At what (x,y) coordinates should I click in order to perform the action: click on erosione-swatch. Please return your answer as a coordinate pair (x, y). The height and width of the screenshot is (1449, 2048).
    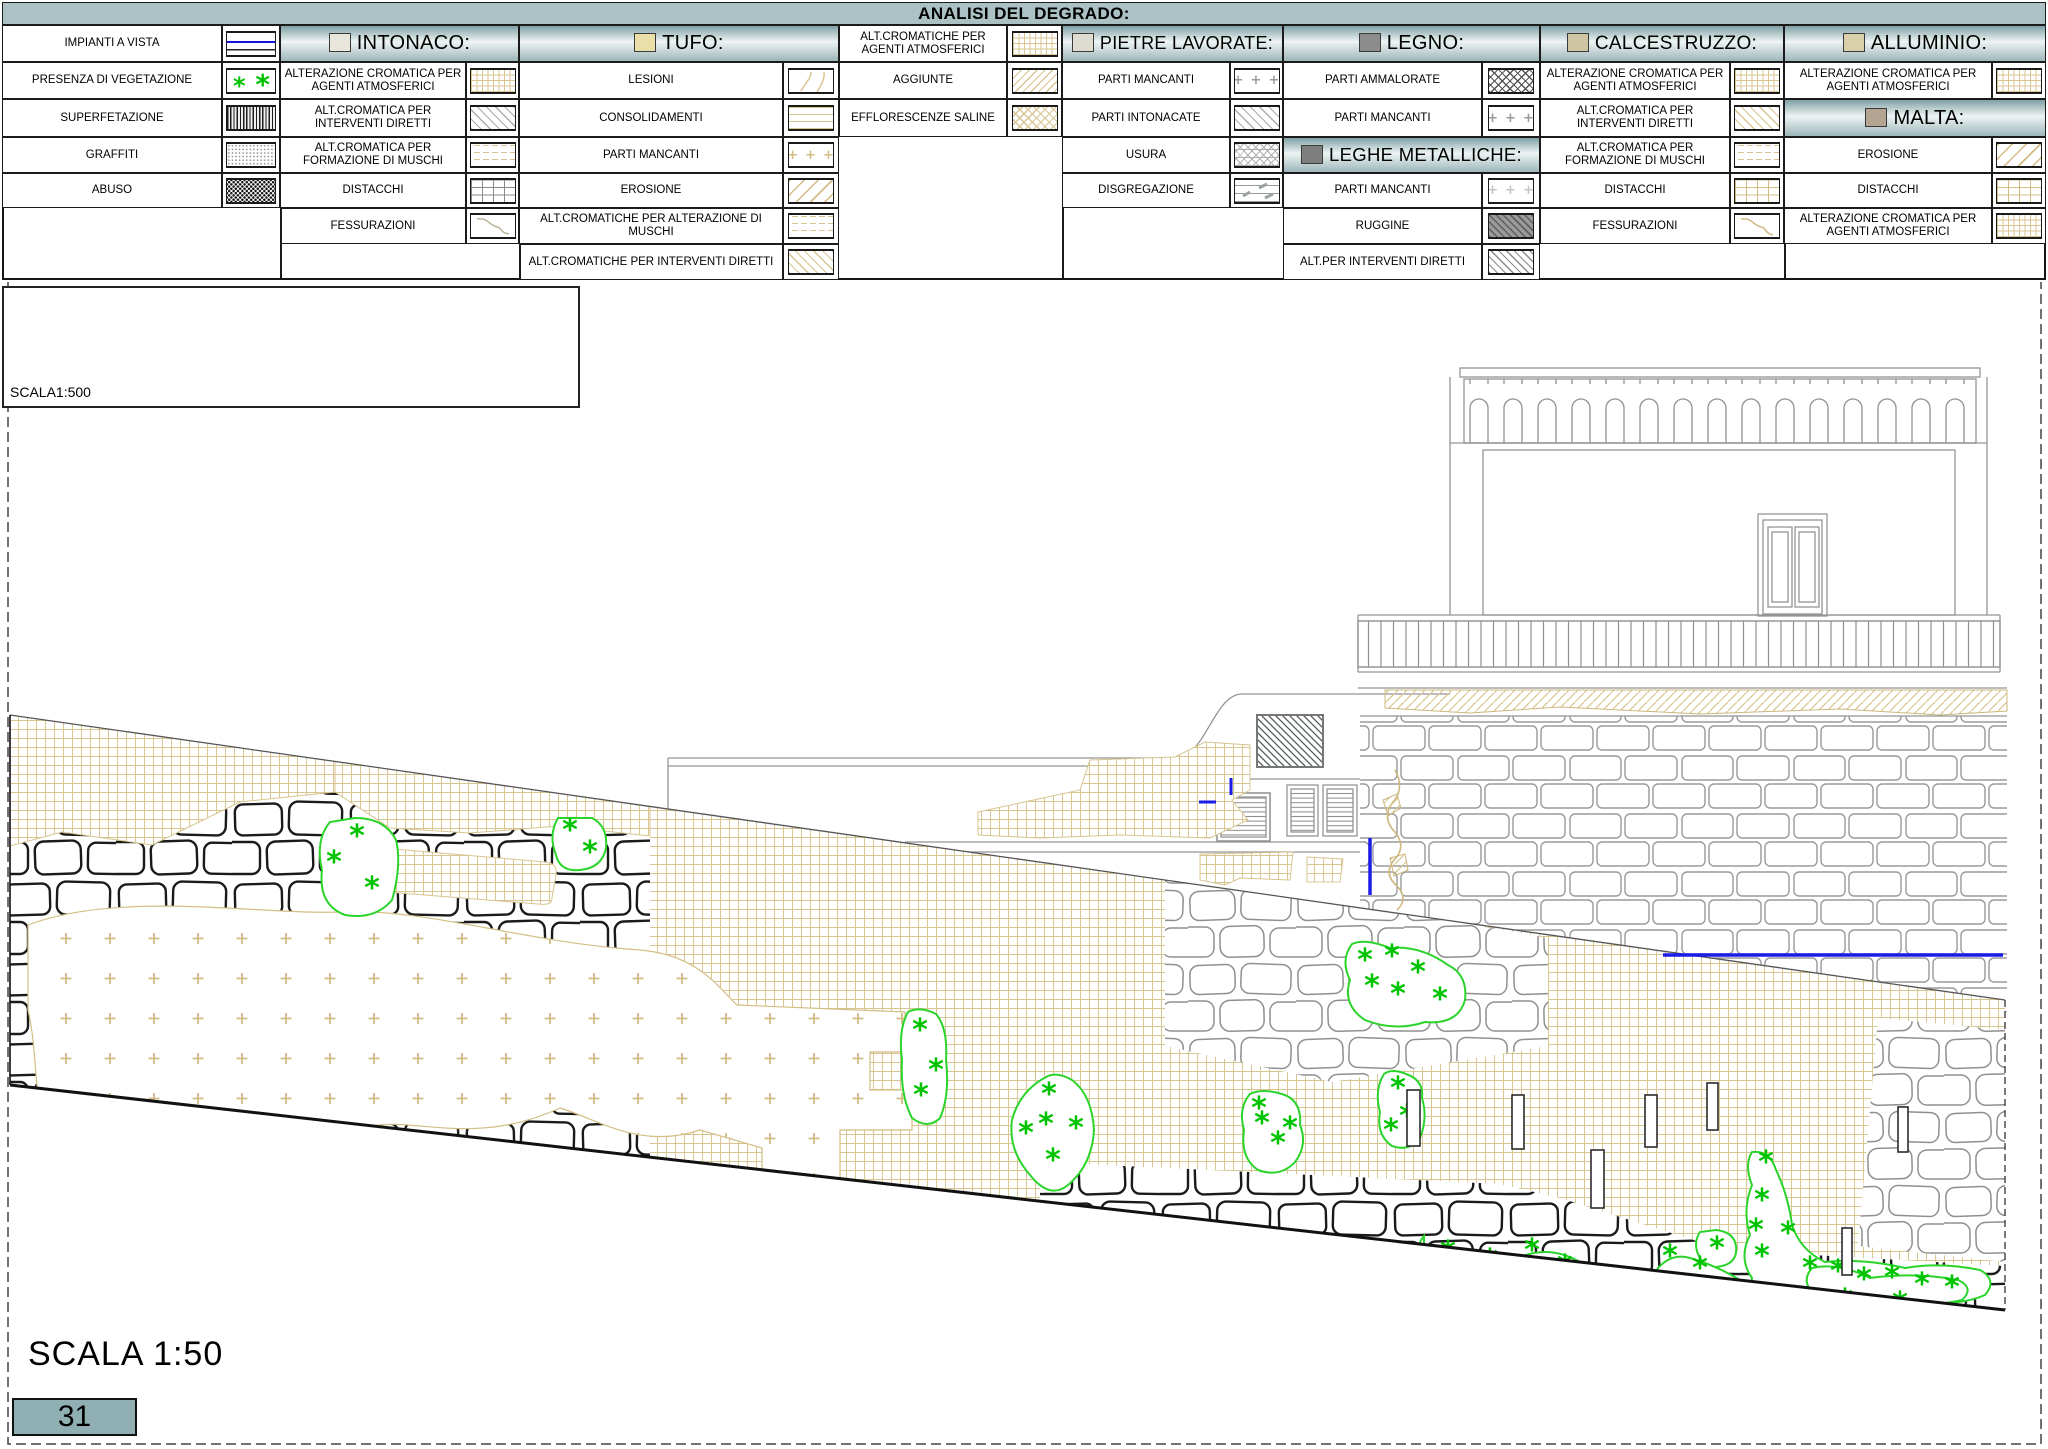
    Looking at the image, I should click on (2019, 155).